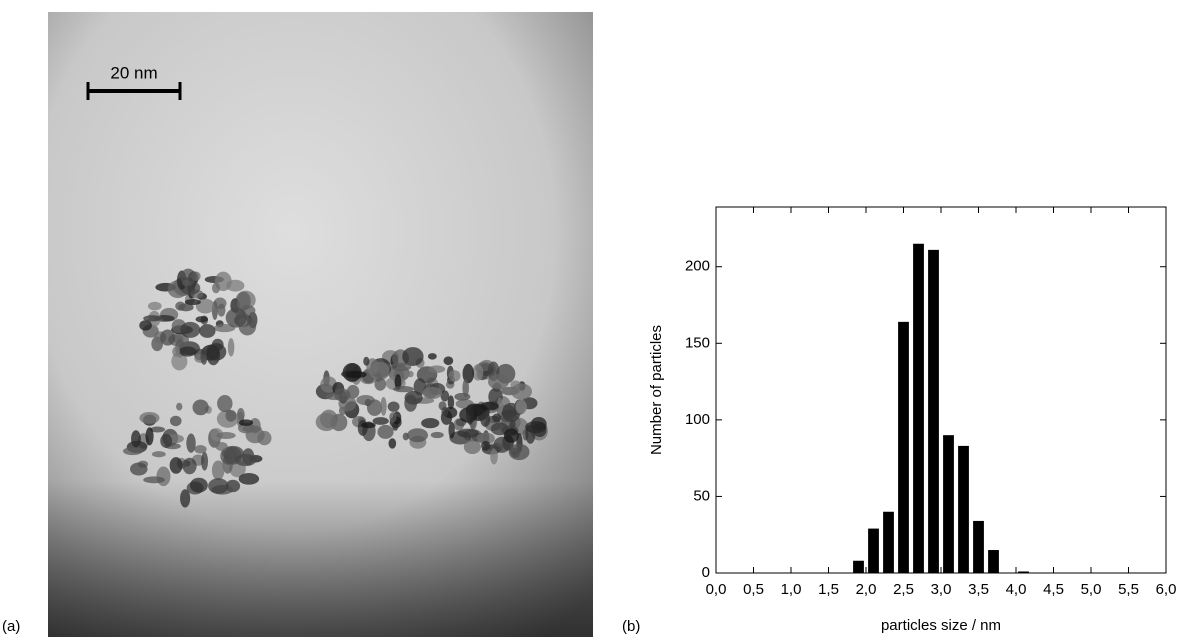  I want to click on x-tick-label: 5,0, so click(1091, 589).